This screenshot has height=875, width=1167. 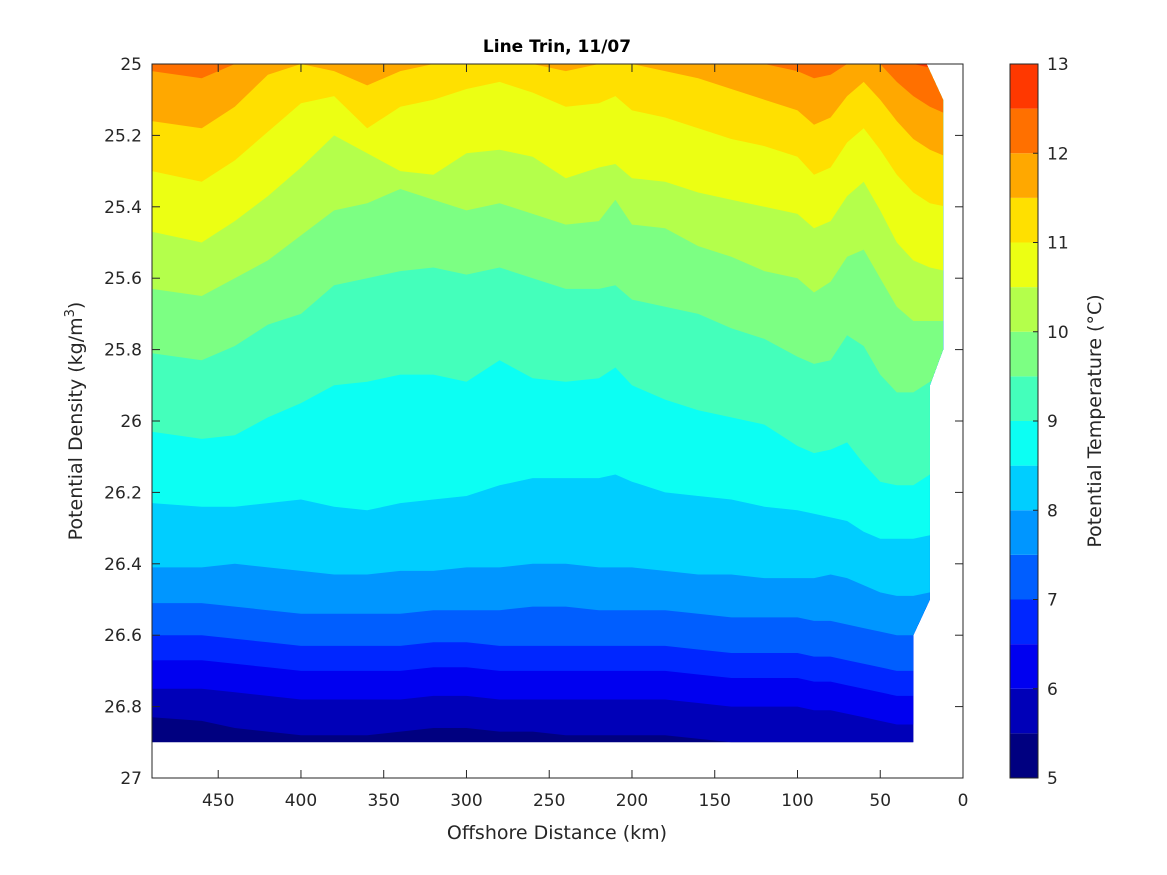 What do you see at coordinates (1024, 532) in the screenshot?
I see `colorbar-swatch-7.5` at bounding box center [1024, 532].